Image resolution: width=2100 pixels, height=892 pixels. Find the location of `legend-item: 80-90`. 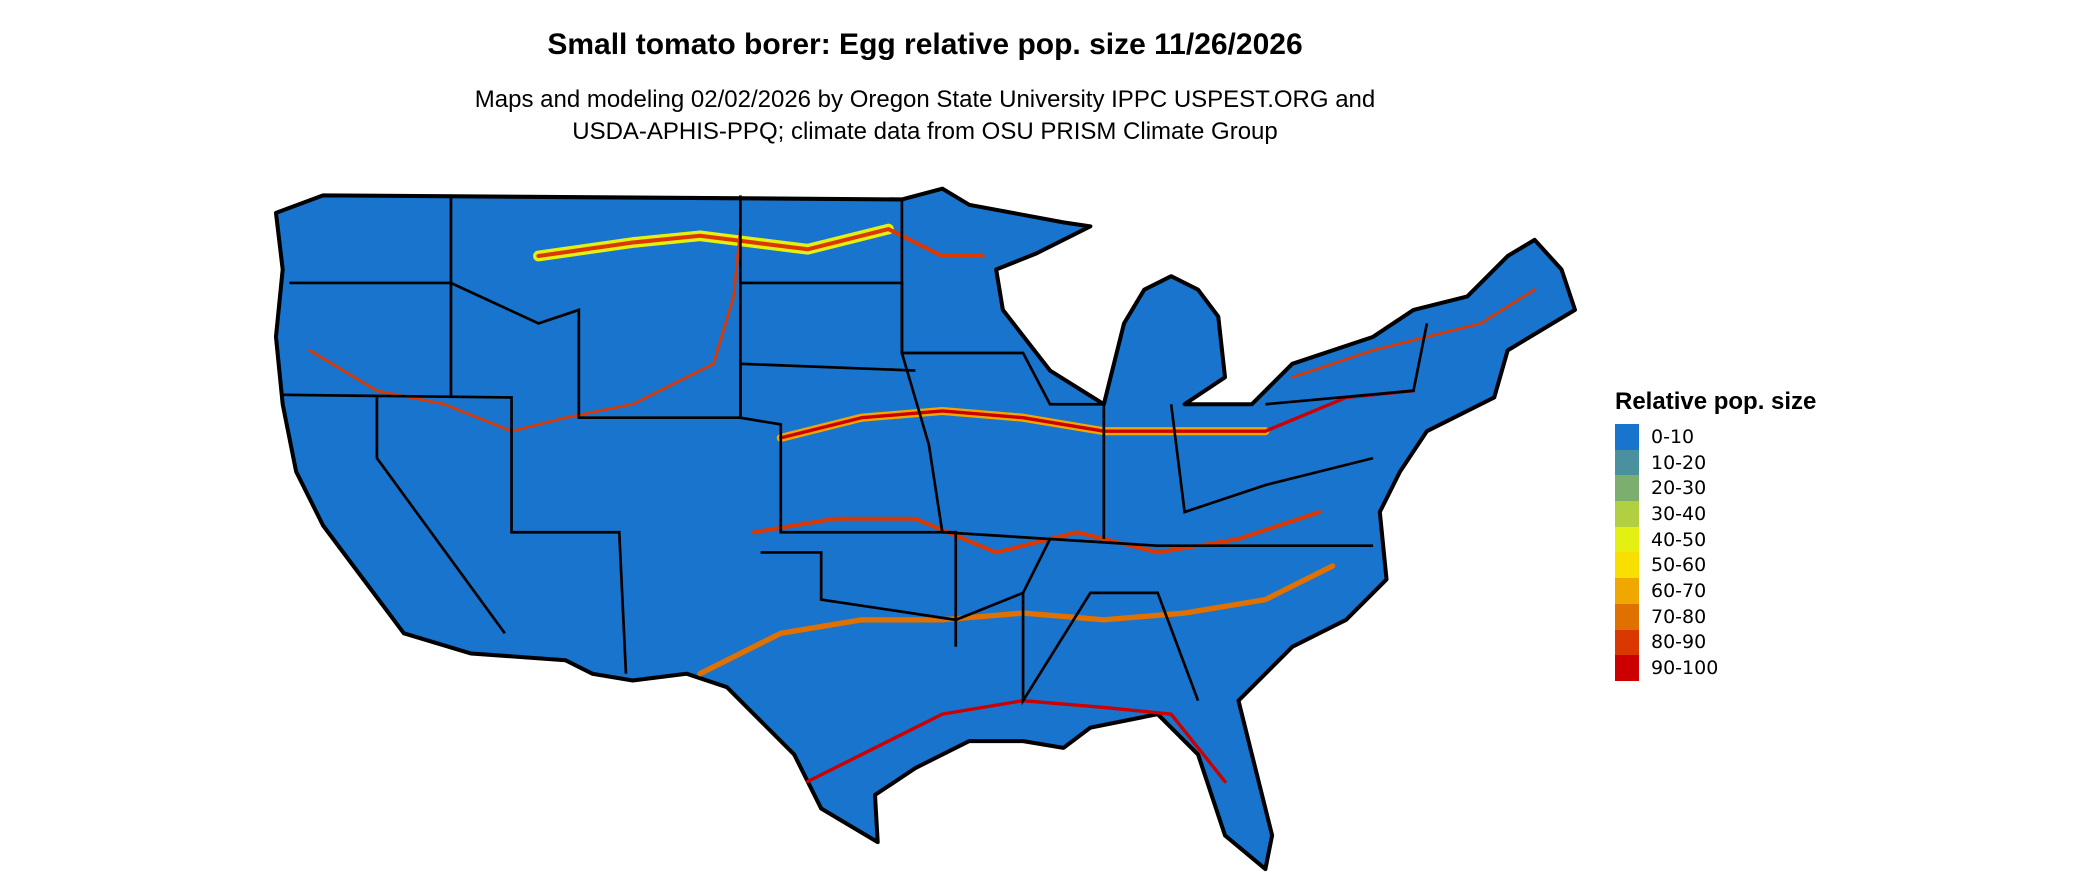

legend-item: 80-90 is located at coordinates (1715, 642).